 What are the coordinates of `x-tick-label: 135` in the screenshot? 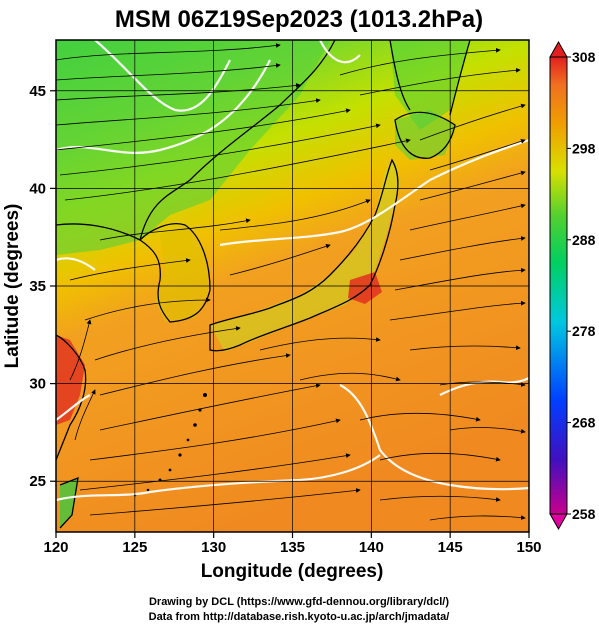 It's located at (292, 547).